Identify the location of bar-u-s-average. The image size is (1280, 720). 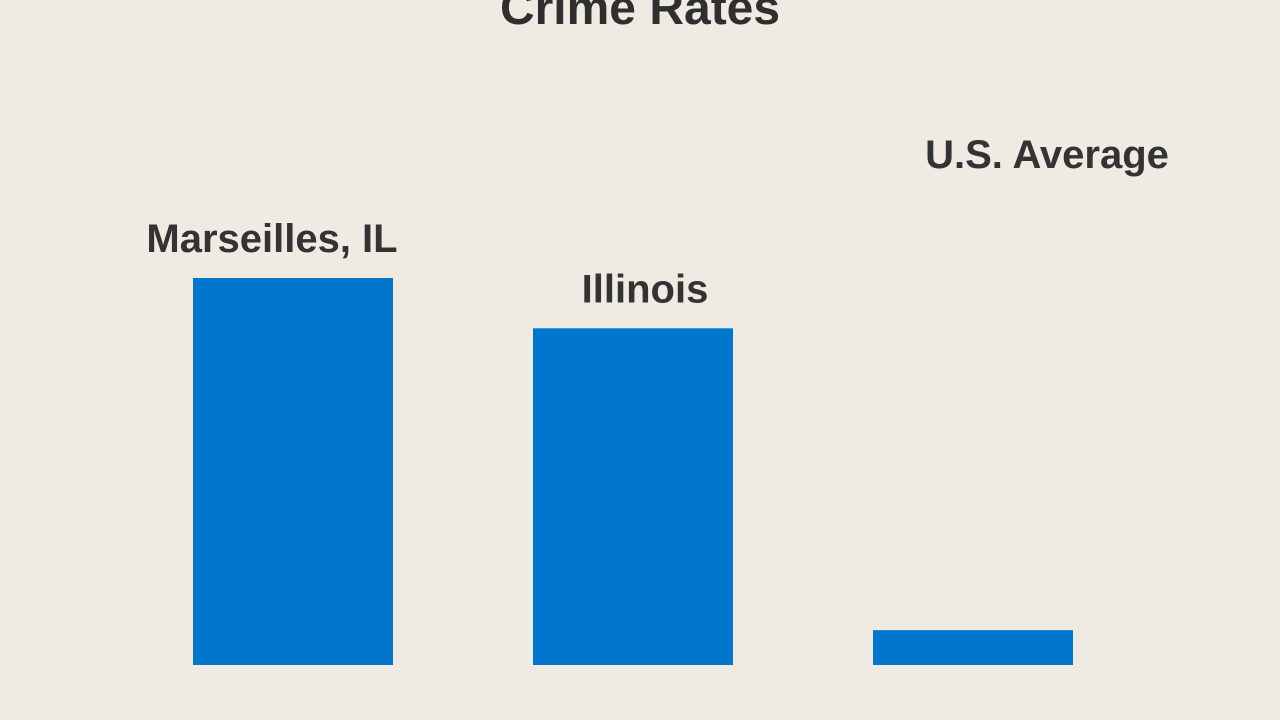
(973, 647).